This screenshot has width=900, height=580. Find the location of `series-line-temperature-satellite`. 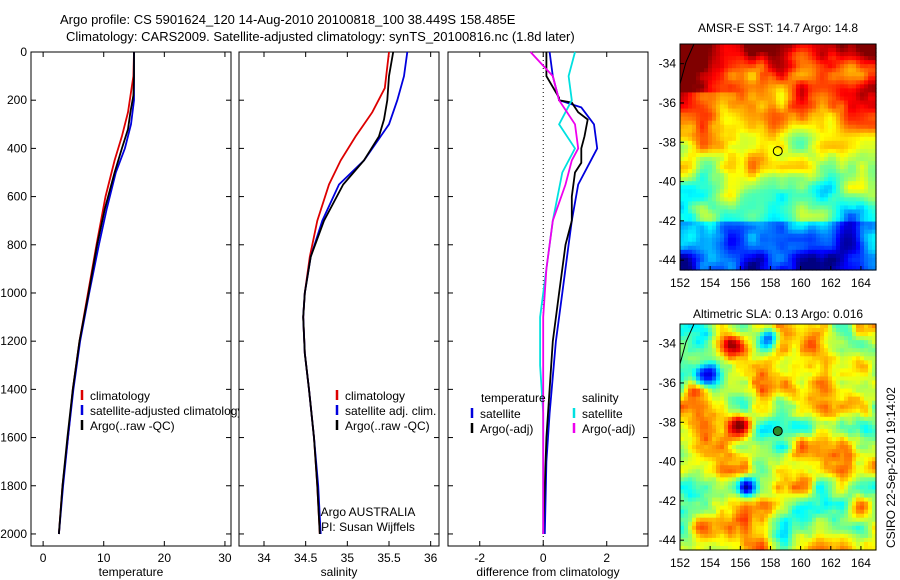

series-line-temperature-satellite is located at coordinates (571, 293).